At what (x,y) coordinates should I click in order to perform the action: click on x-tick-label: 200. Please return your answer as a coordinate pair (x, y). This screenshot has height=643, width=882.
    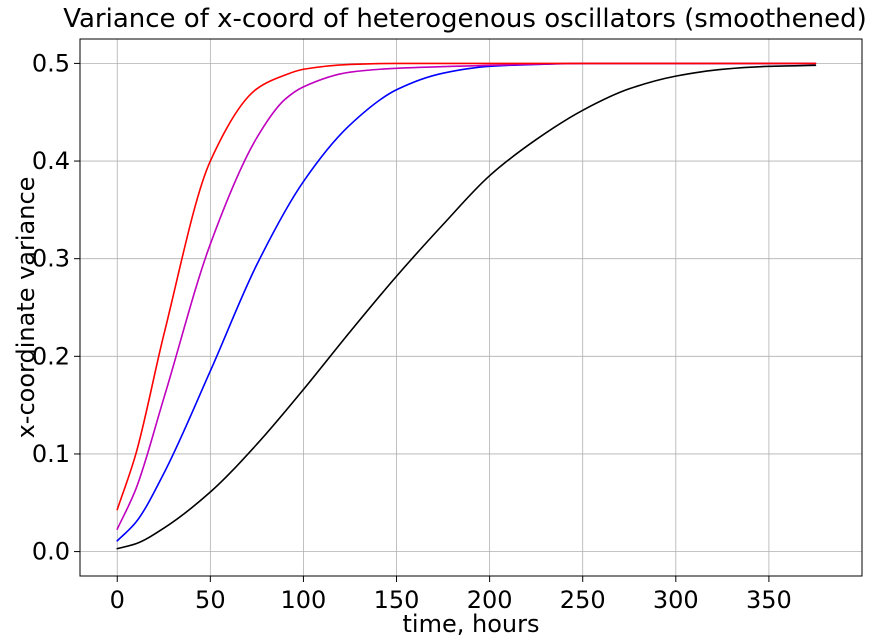
    Looking at the image, I should click on (490, 600).